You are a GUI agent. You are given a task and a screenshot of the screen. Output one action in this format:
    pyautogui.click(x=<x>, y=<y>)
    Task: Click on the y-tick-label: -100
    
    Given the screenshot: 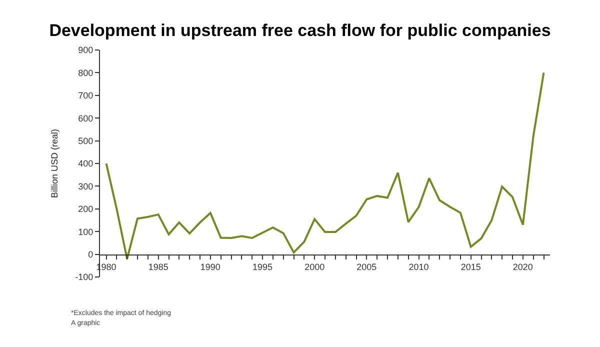 What is the action you would take?
    pyautogui.click(x=84, y=277)
    